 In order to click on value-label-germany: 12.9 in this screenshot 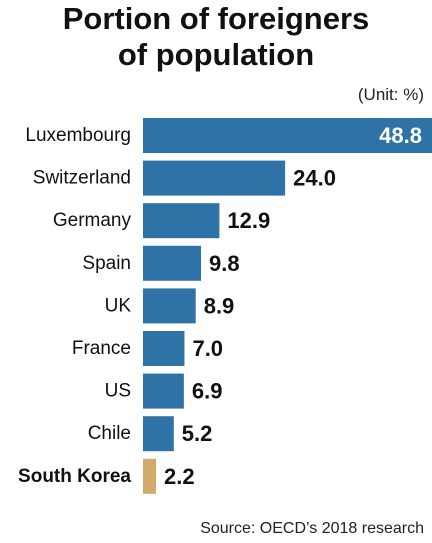, I will do `click(248, 220)`.